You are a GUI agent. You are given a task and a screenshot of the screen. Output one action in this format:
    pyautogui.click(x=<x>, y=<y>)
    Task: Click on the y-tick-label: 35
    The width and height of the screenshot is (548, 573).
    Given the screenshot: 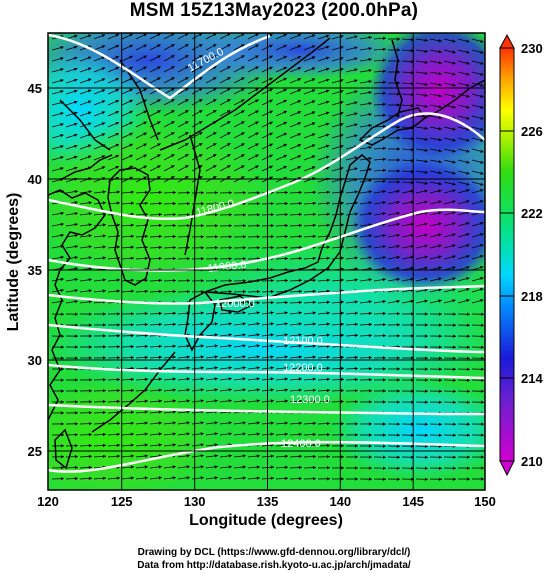 What is the action you would take?
    pyautogui.click(x=35, y=270)
    